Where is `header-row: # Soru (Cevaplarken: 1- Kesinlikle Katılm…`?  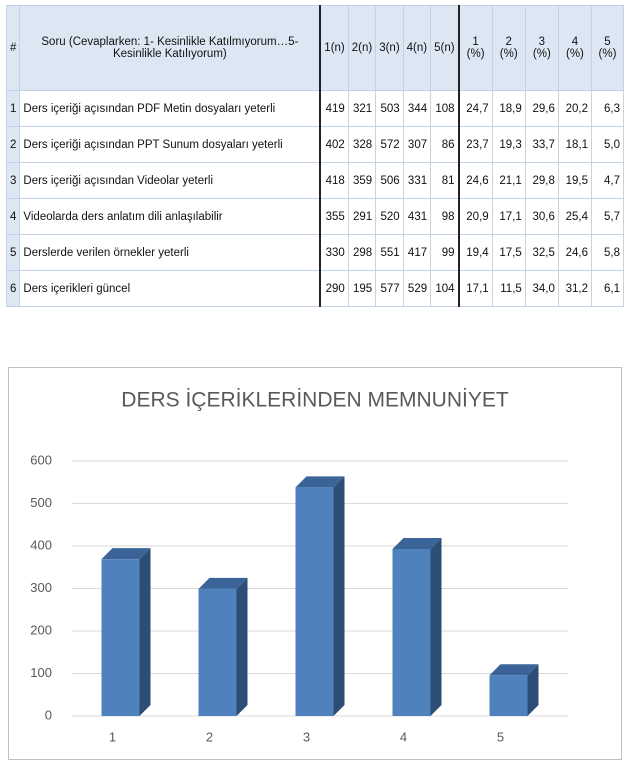 header-row: # Soru (Cevaplarken: 1- Kesinlikle Katılm… is located at coordinates (314, 48).